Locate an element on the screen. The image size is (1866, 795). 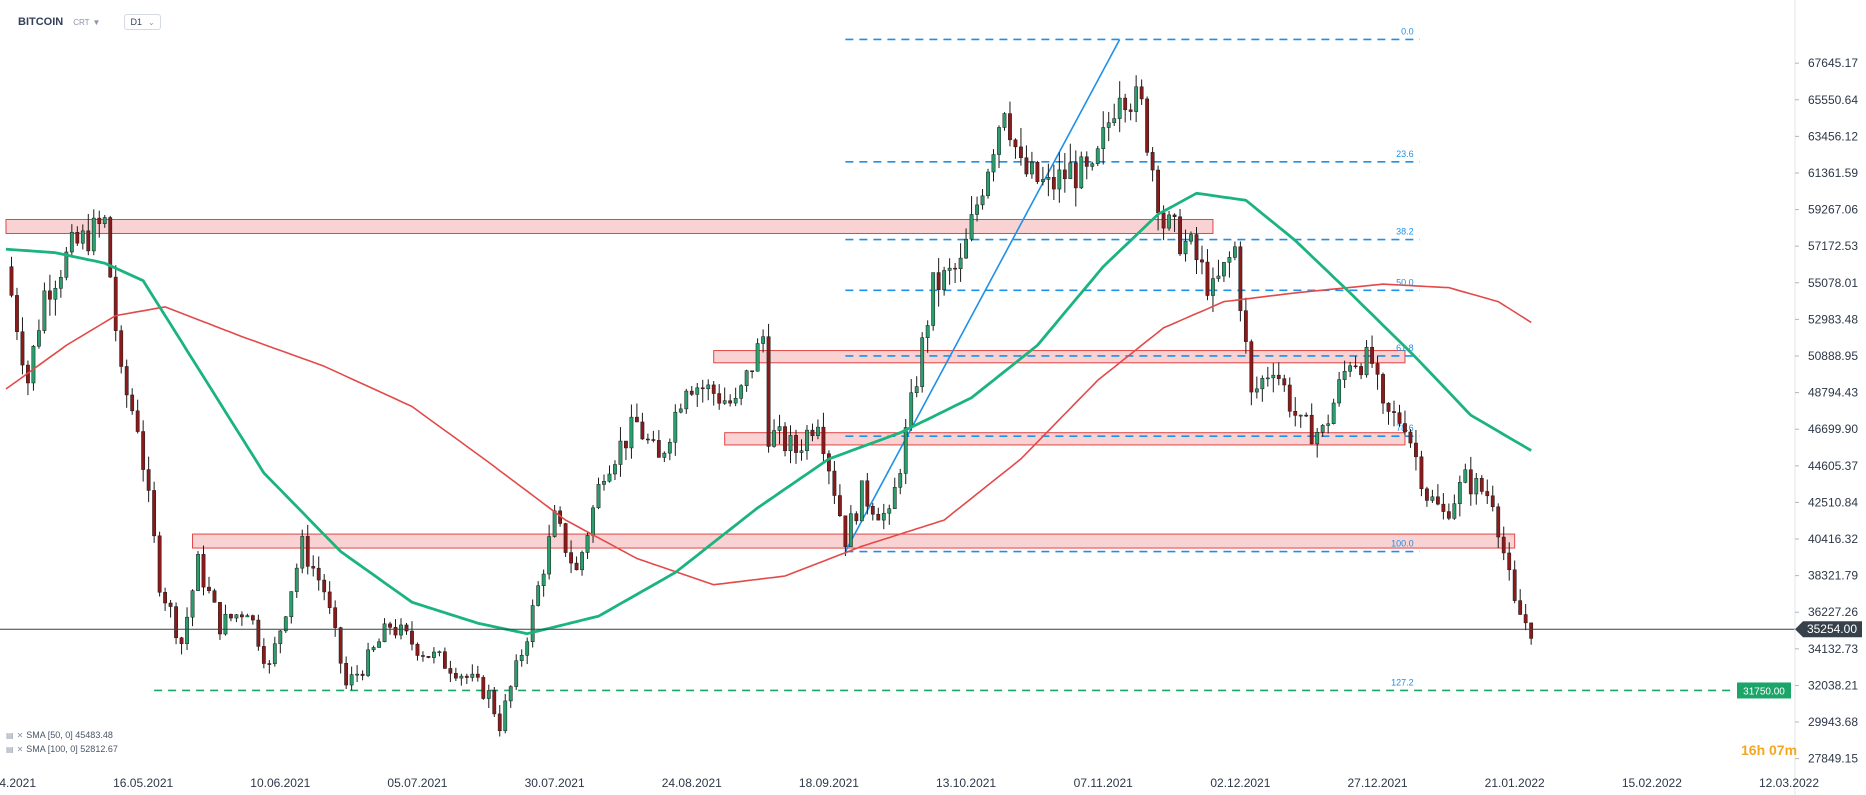
y-tick-label: 46699.90 is located at coordinates (1833, 429).